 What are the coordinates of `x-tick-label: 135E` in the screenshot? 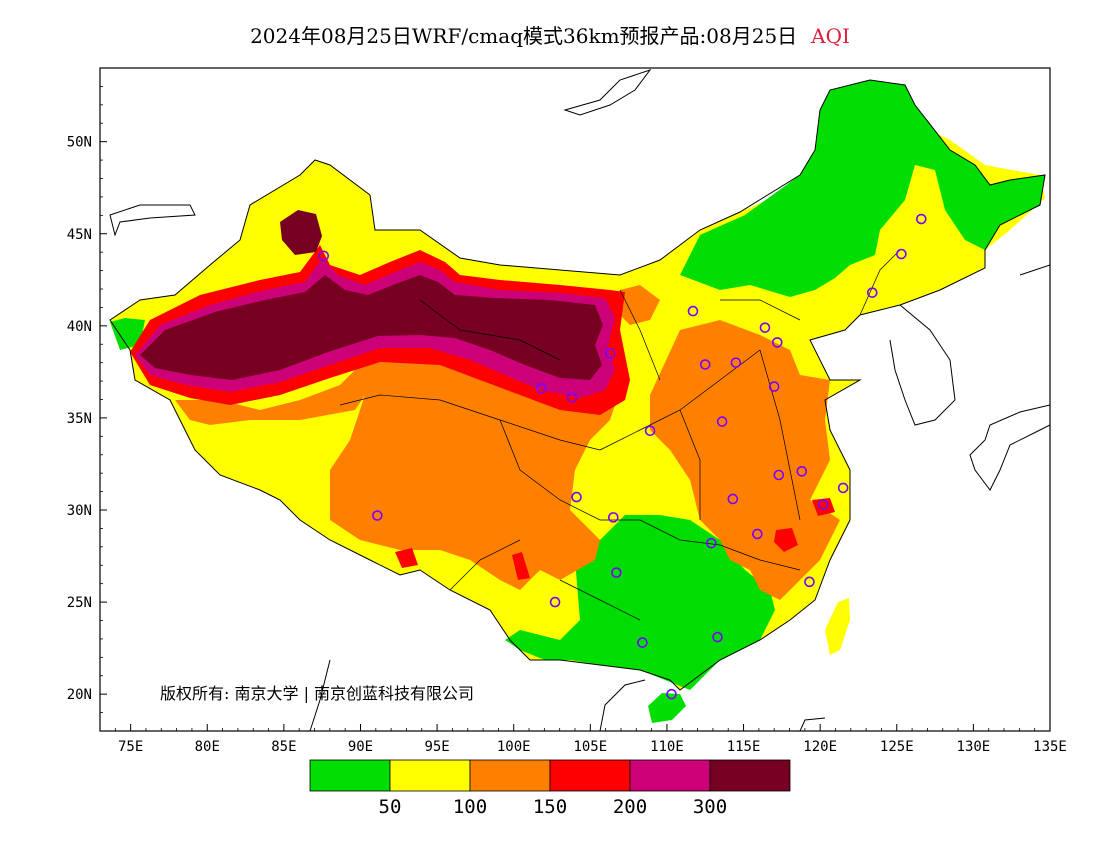 It's located at (1050, 747).